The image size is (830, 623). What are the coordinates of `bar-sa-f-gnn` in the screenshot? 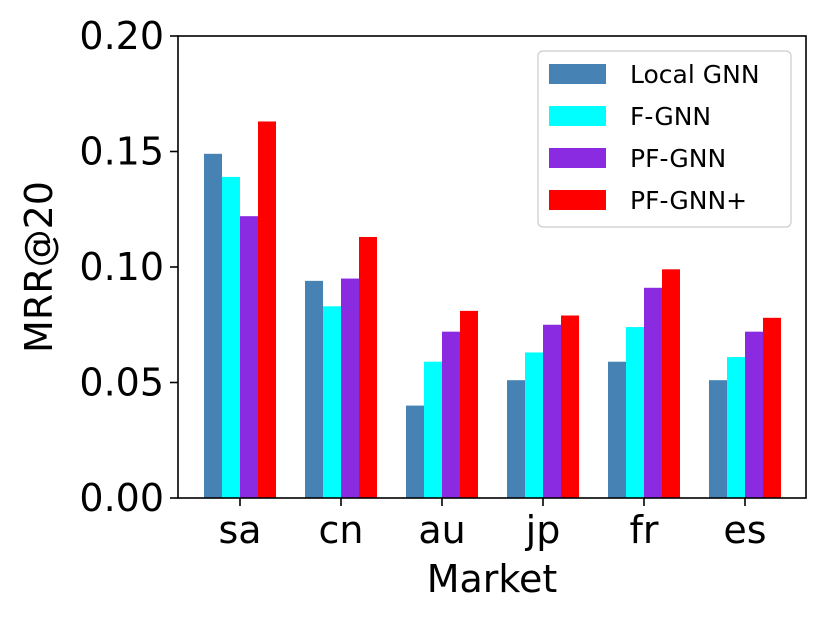 It's located at (231, 337).